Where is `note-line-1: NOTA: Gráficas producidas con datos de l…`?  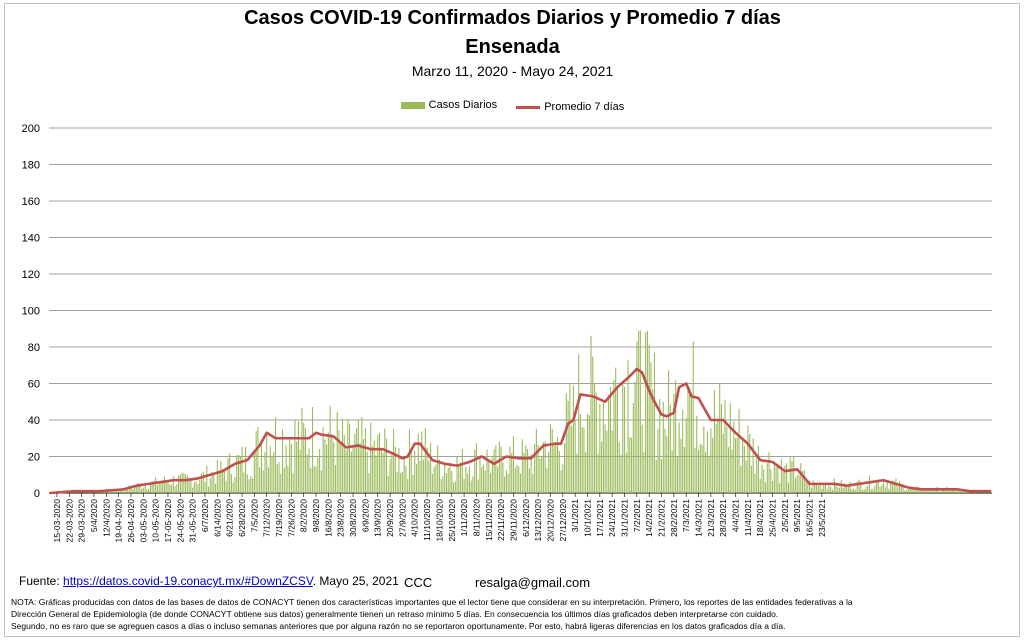
note-line-1: NOTA: Gráficas producidas con datos de l… is located at coordinates (432, 602).